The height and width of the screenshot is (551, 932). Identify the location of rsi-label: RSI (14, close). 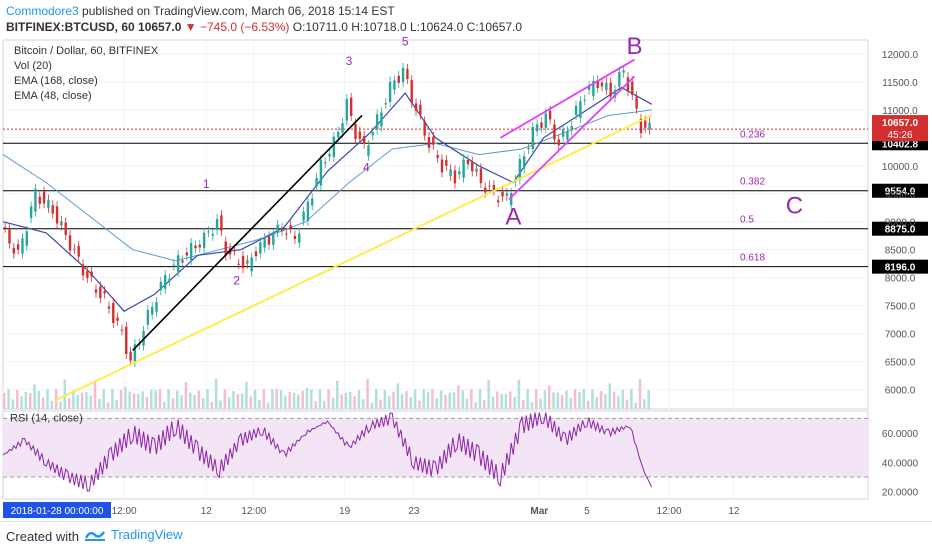
(46, 418).